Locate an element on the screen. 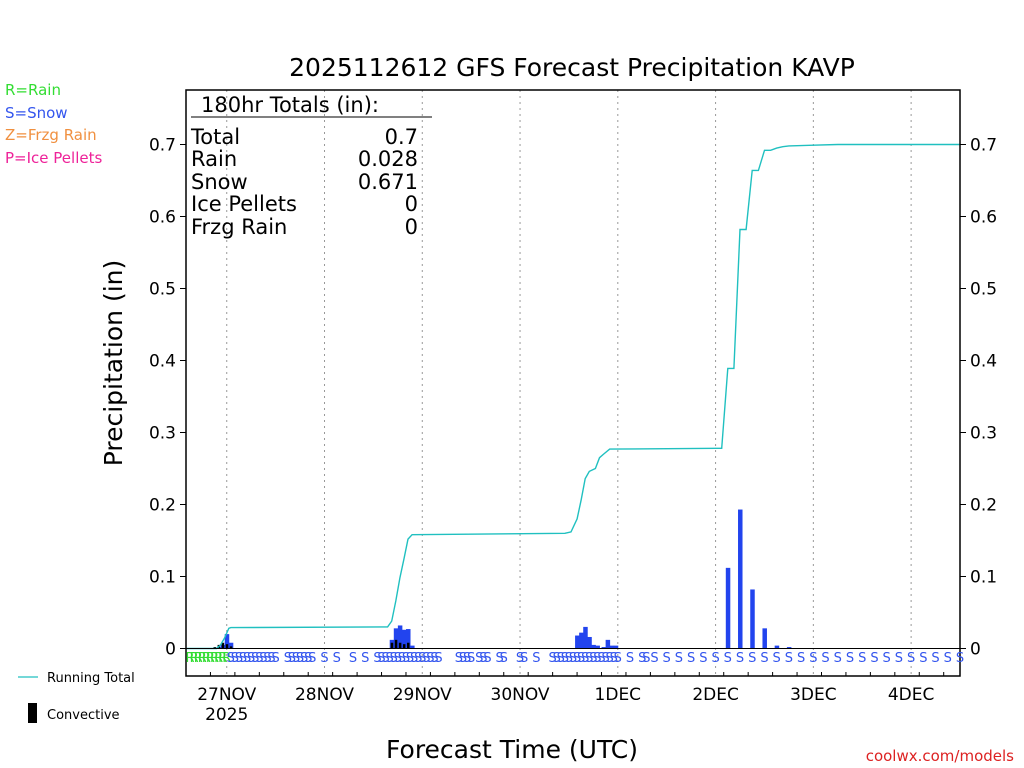 The height and width of the screenshot is (768, 1024). ptype-letter-50: S is located at coordinates (463, 658).